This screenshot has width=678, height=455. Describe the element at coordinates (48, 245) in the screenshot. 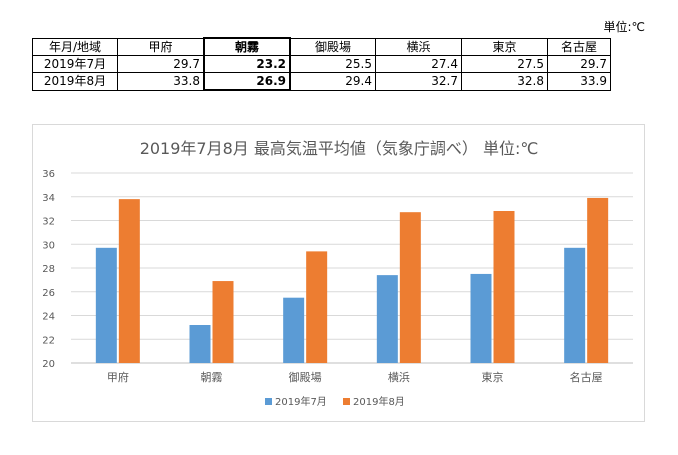

I see `y-tick-label: 30` at that location.